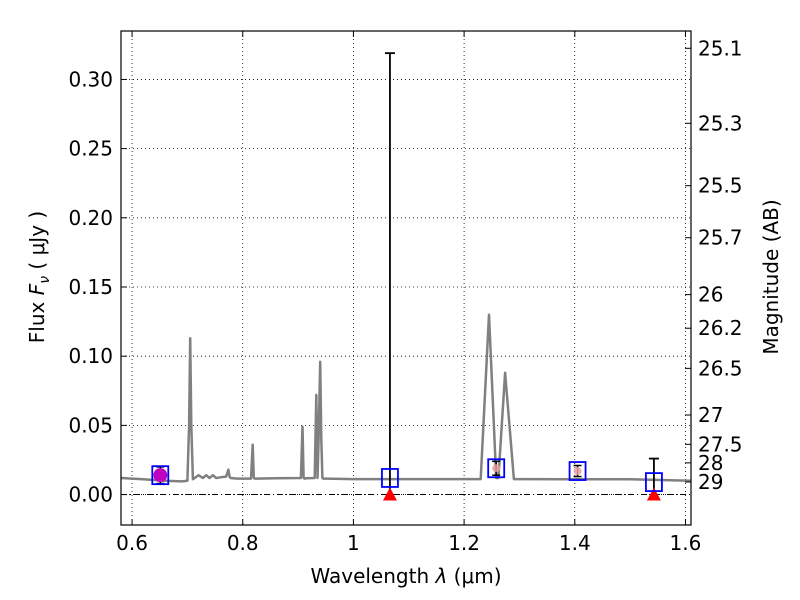  Describe the element at coordinates (39, 277) in the screenshot. I see `y-axis-label: Flux Fν ( μJy )` at that location.